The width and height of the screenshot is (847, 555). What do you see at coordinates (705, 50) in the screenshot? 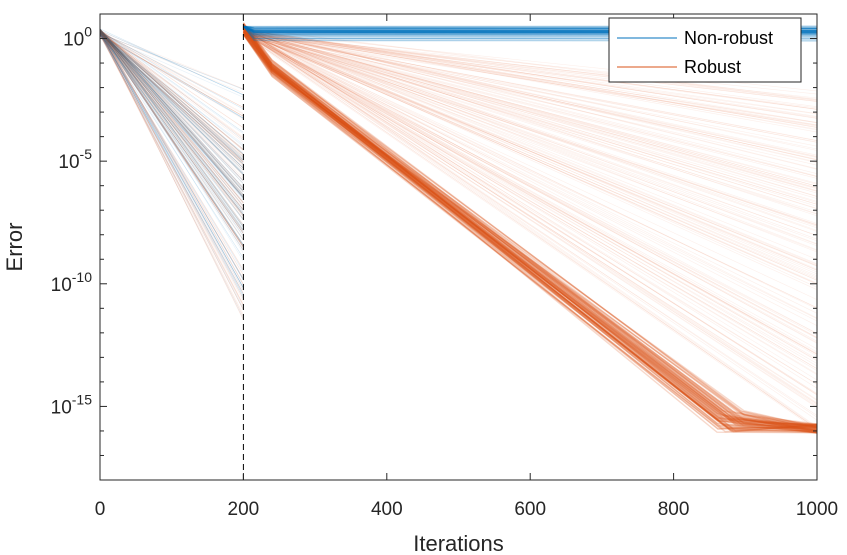
I see `legend: Non-robust Robust` at bounding box center [705, 50].